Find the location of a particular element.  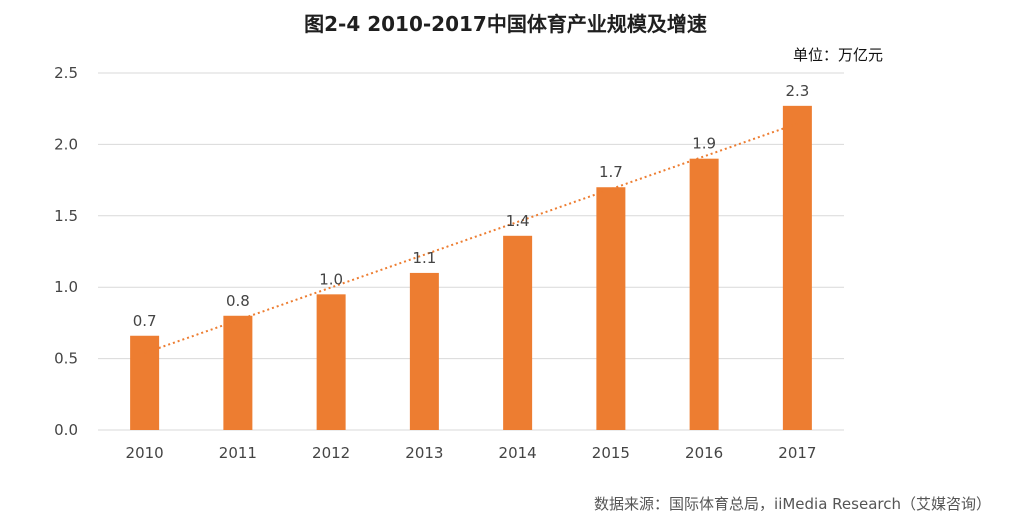

data-label: 1.1 is located at coordinates (424, 258).